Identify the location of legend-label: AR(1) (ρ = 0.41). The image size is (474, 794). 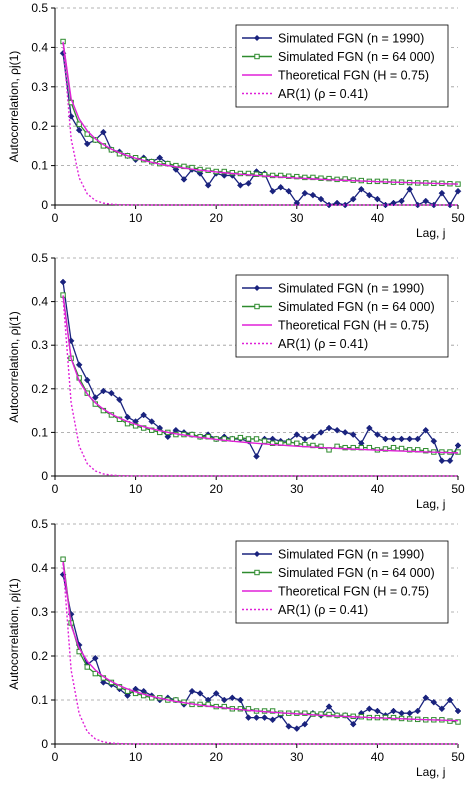
(323, 94).